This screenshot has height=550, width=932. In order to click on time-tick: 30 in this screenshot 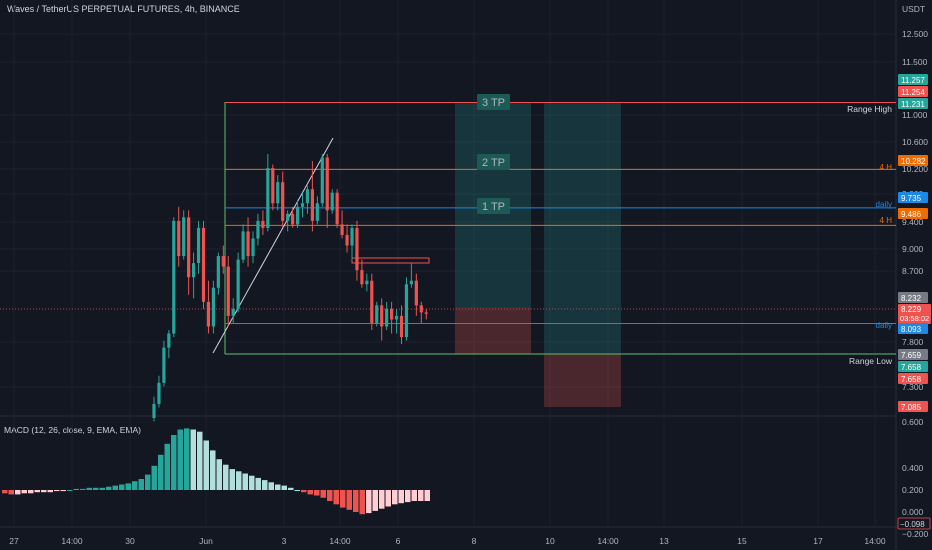, I will do `click(130, 541)`.